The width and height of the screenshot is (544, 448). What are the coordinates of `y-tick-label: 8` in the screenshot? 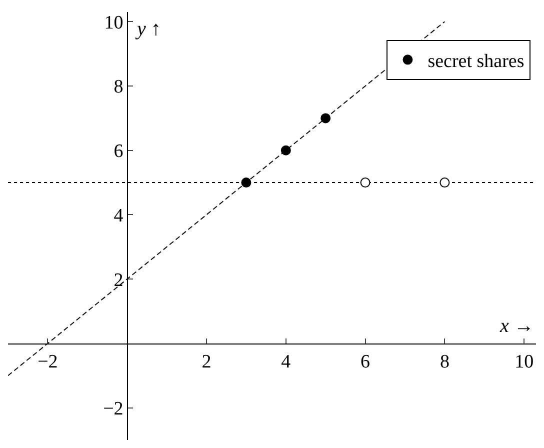 It's located at (119, 87).